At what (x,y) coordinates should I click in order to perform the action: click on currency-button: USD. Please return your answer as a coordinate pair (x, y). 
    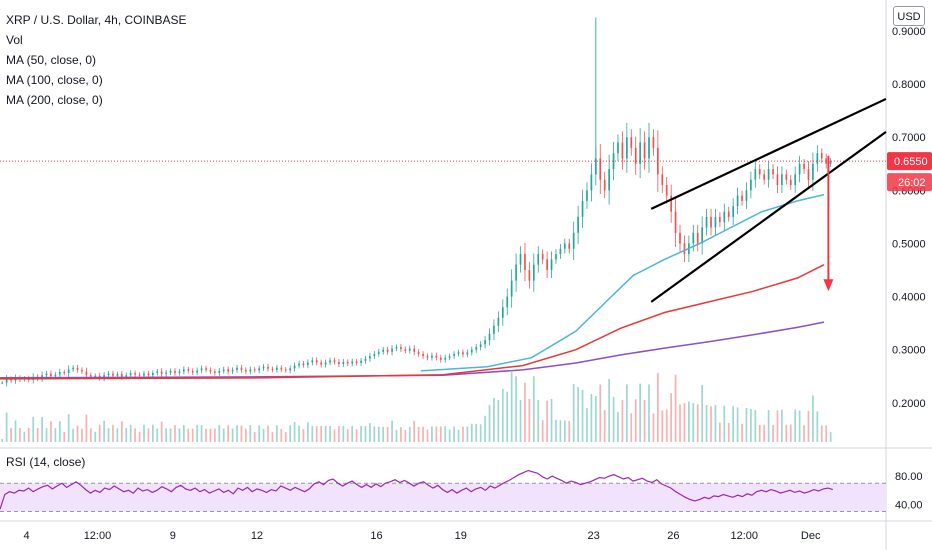
    Looking at the image, I should click on (909, 16).